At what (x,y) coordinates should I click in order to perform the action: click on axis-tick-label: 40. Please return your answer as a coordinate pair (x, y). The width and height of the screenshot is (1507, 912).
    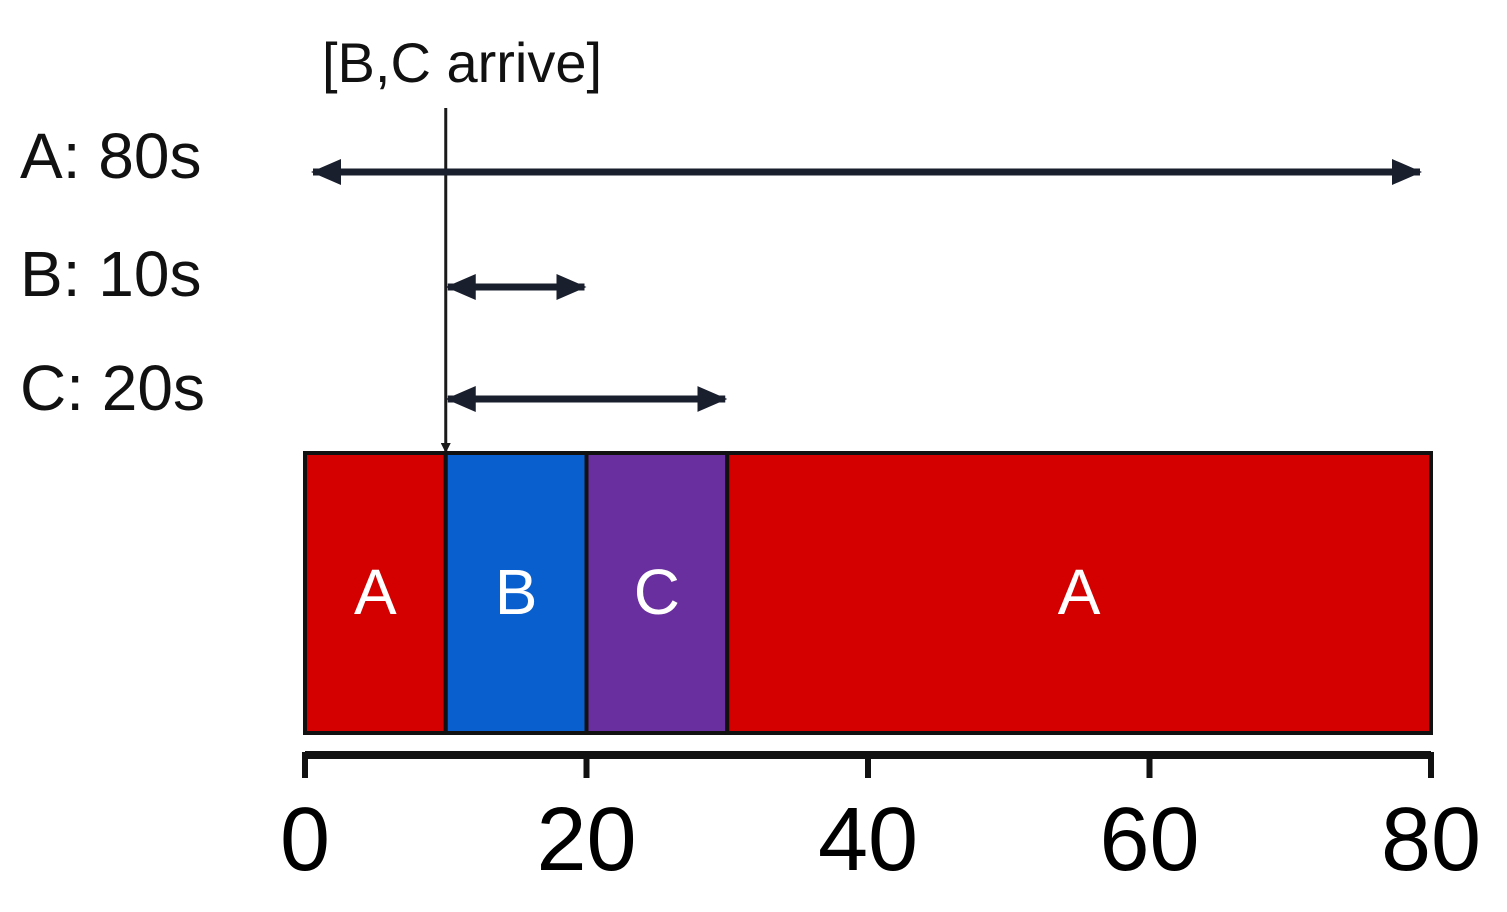
    Looking at the image, I should click on (868, 840).